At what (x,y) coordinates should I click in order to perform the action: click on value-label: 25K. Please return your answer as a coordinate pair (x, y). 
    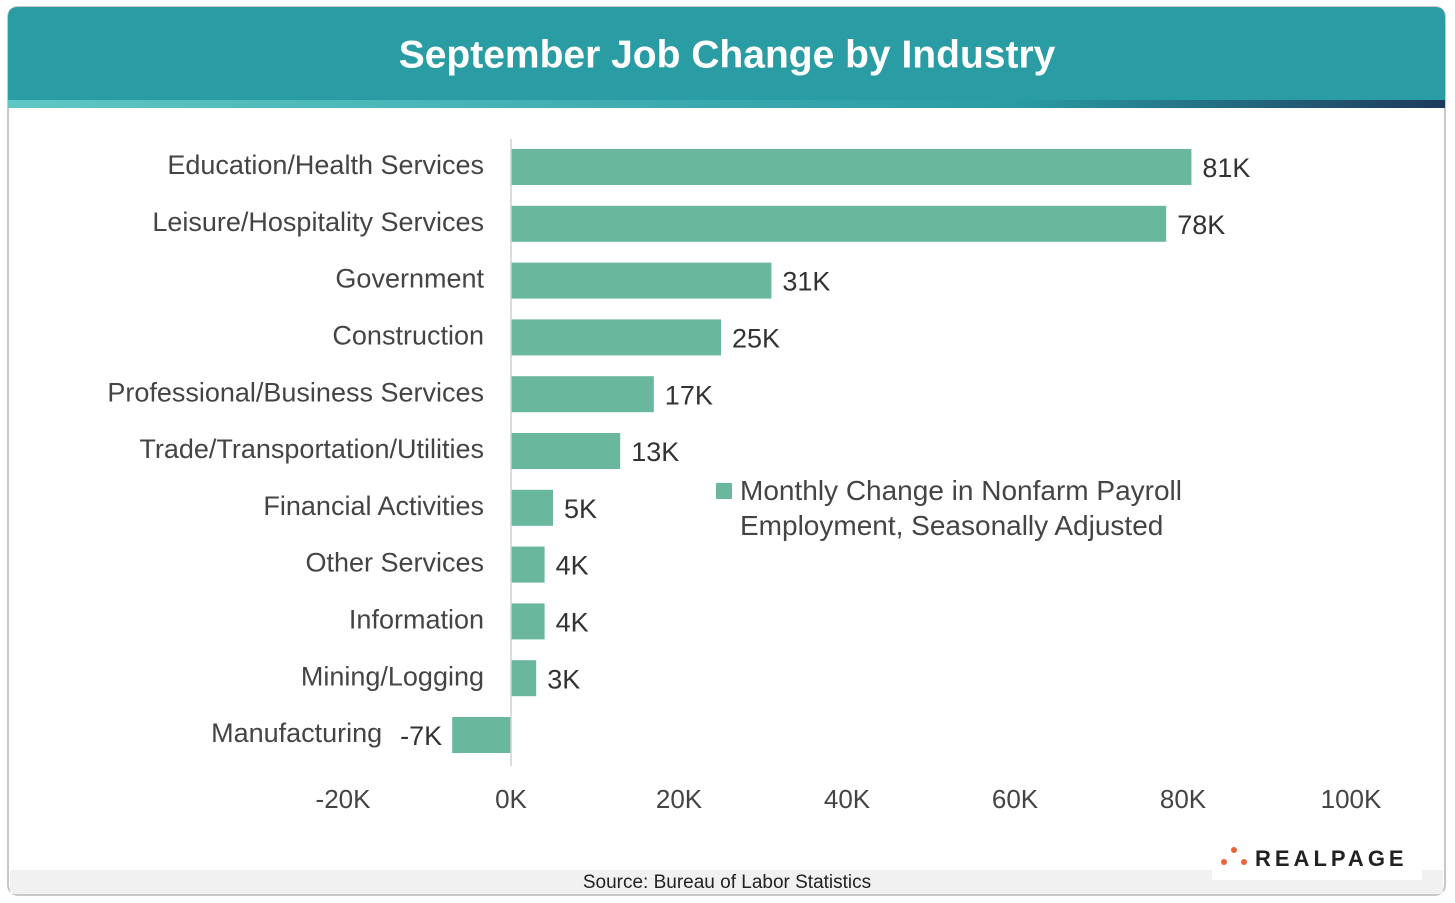
    Looking at the image, I should click on (756, 339).